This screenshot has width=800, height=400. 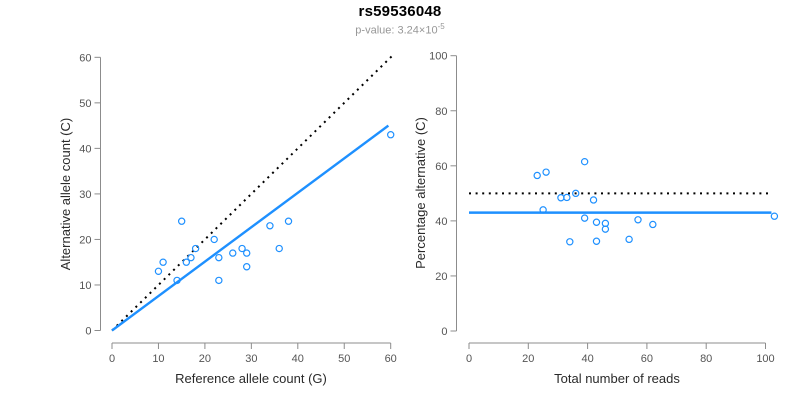 What do you see at coordinates (706, 359) in the screenshot?
I see `x-tick-label: 80` at bounding box center [706, 359].